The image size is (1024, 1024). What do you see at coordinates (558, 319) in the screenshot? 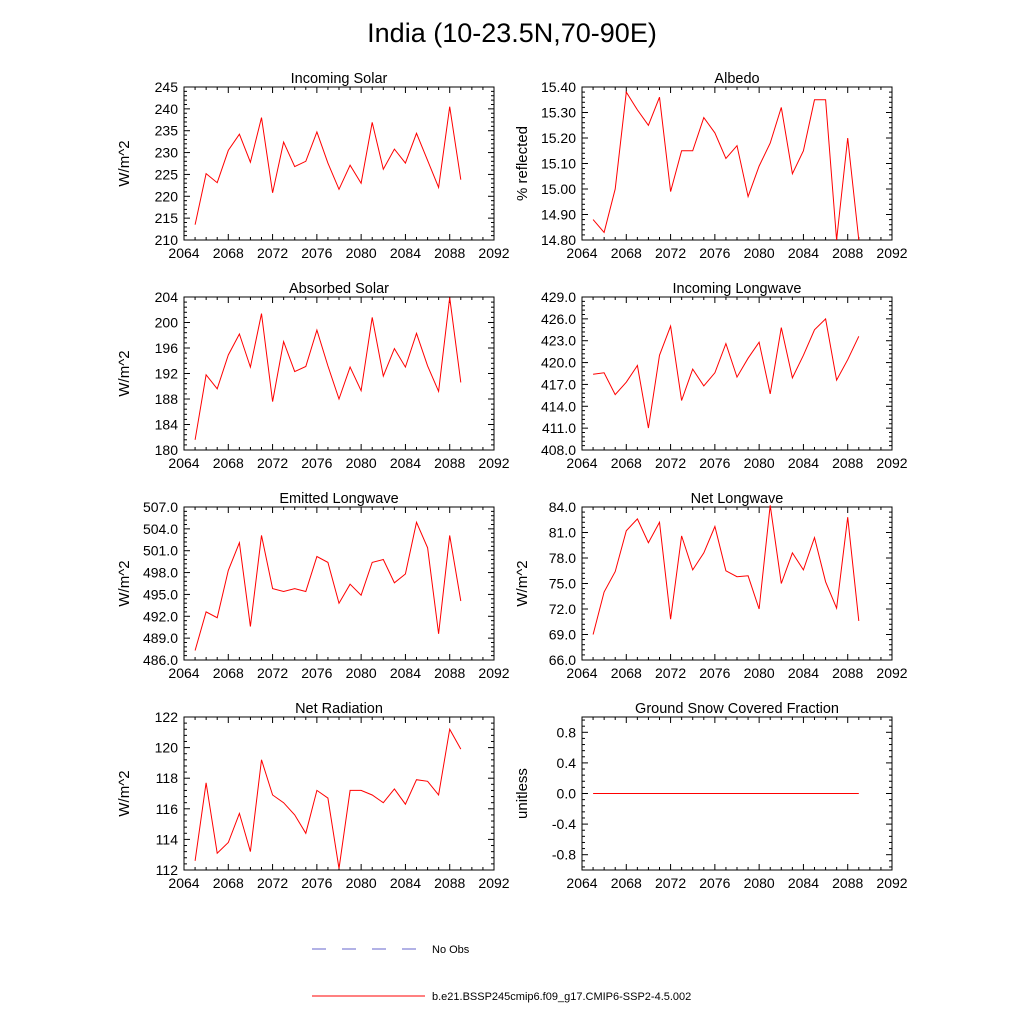
I see `y-tick-label: 426.0` at bounding box center [558, 319].